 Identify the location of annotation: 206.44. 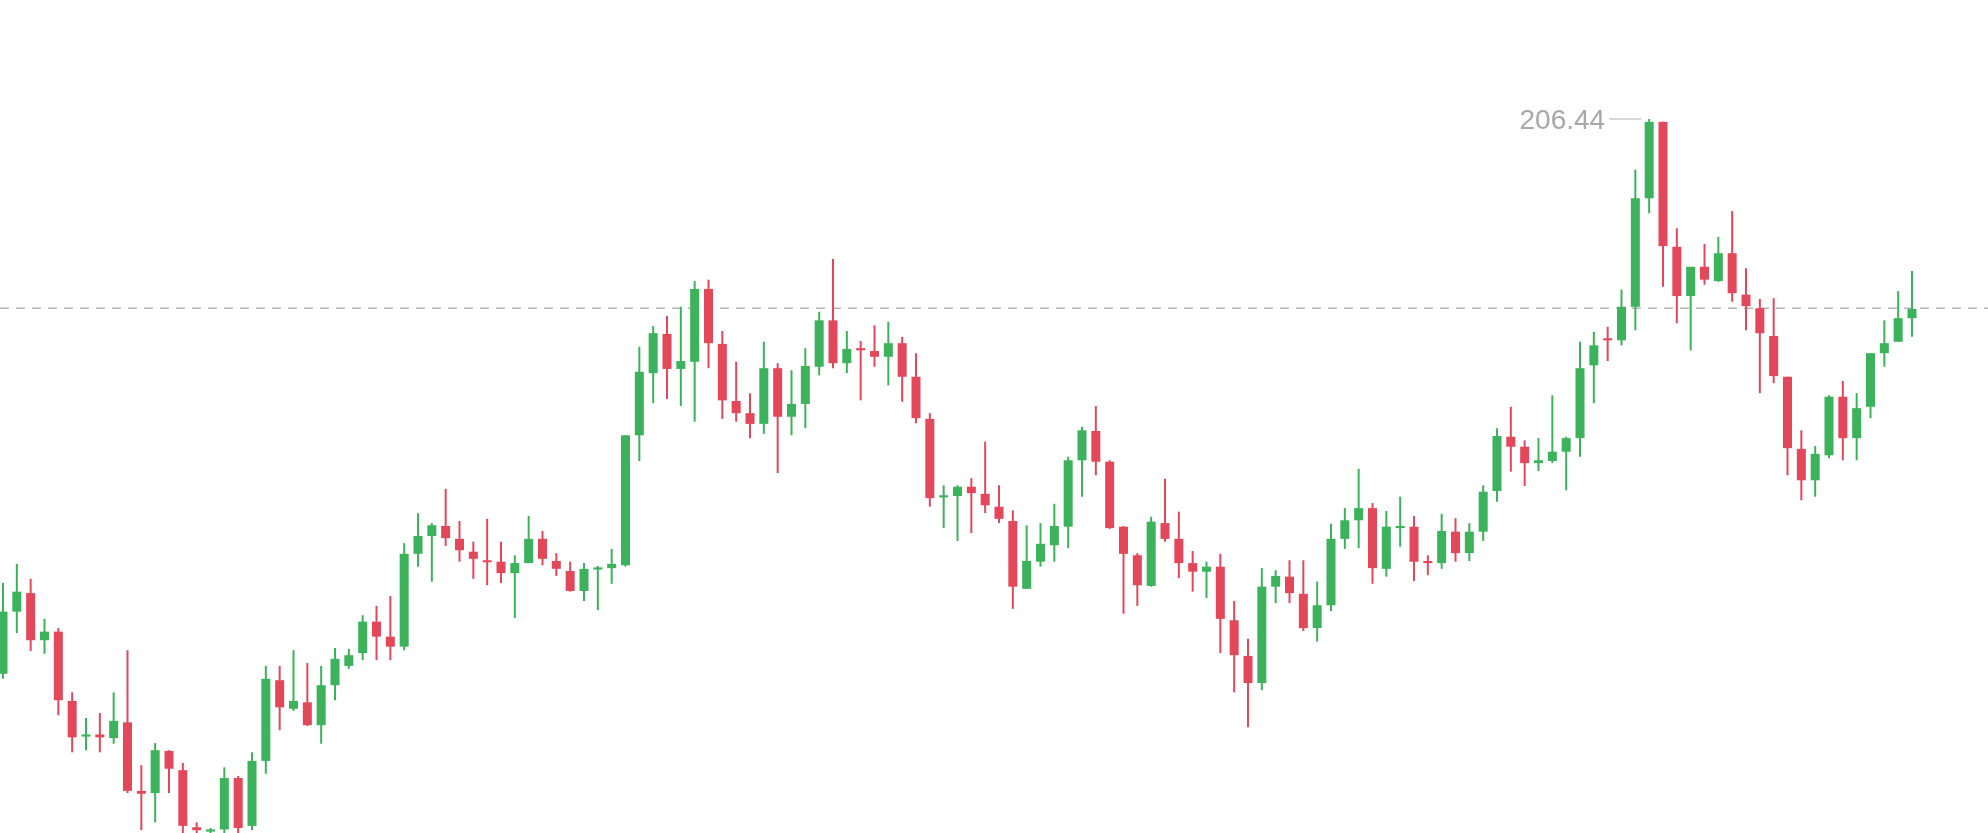
(1562, 119).